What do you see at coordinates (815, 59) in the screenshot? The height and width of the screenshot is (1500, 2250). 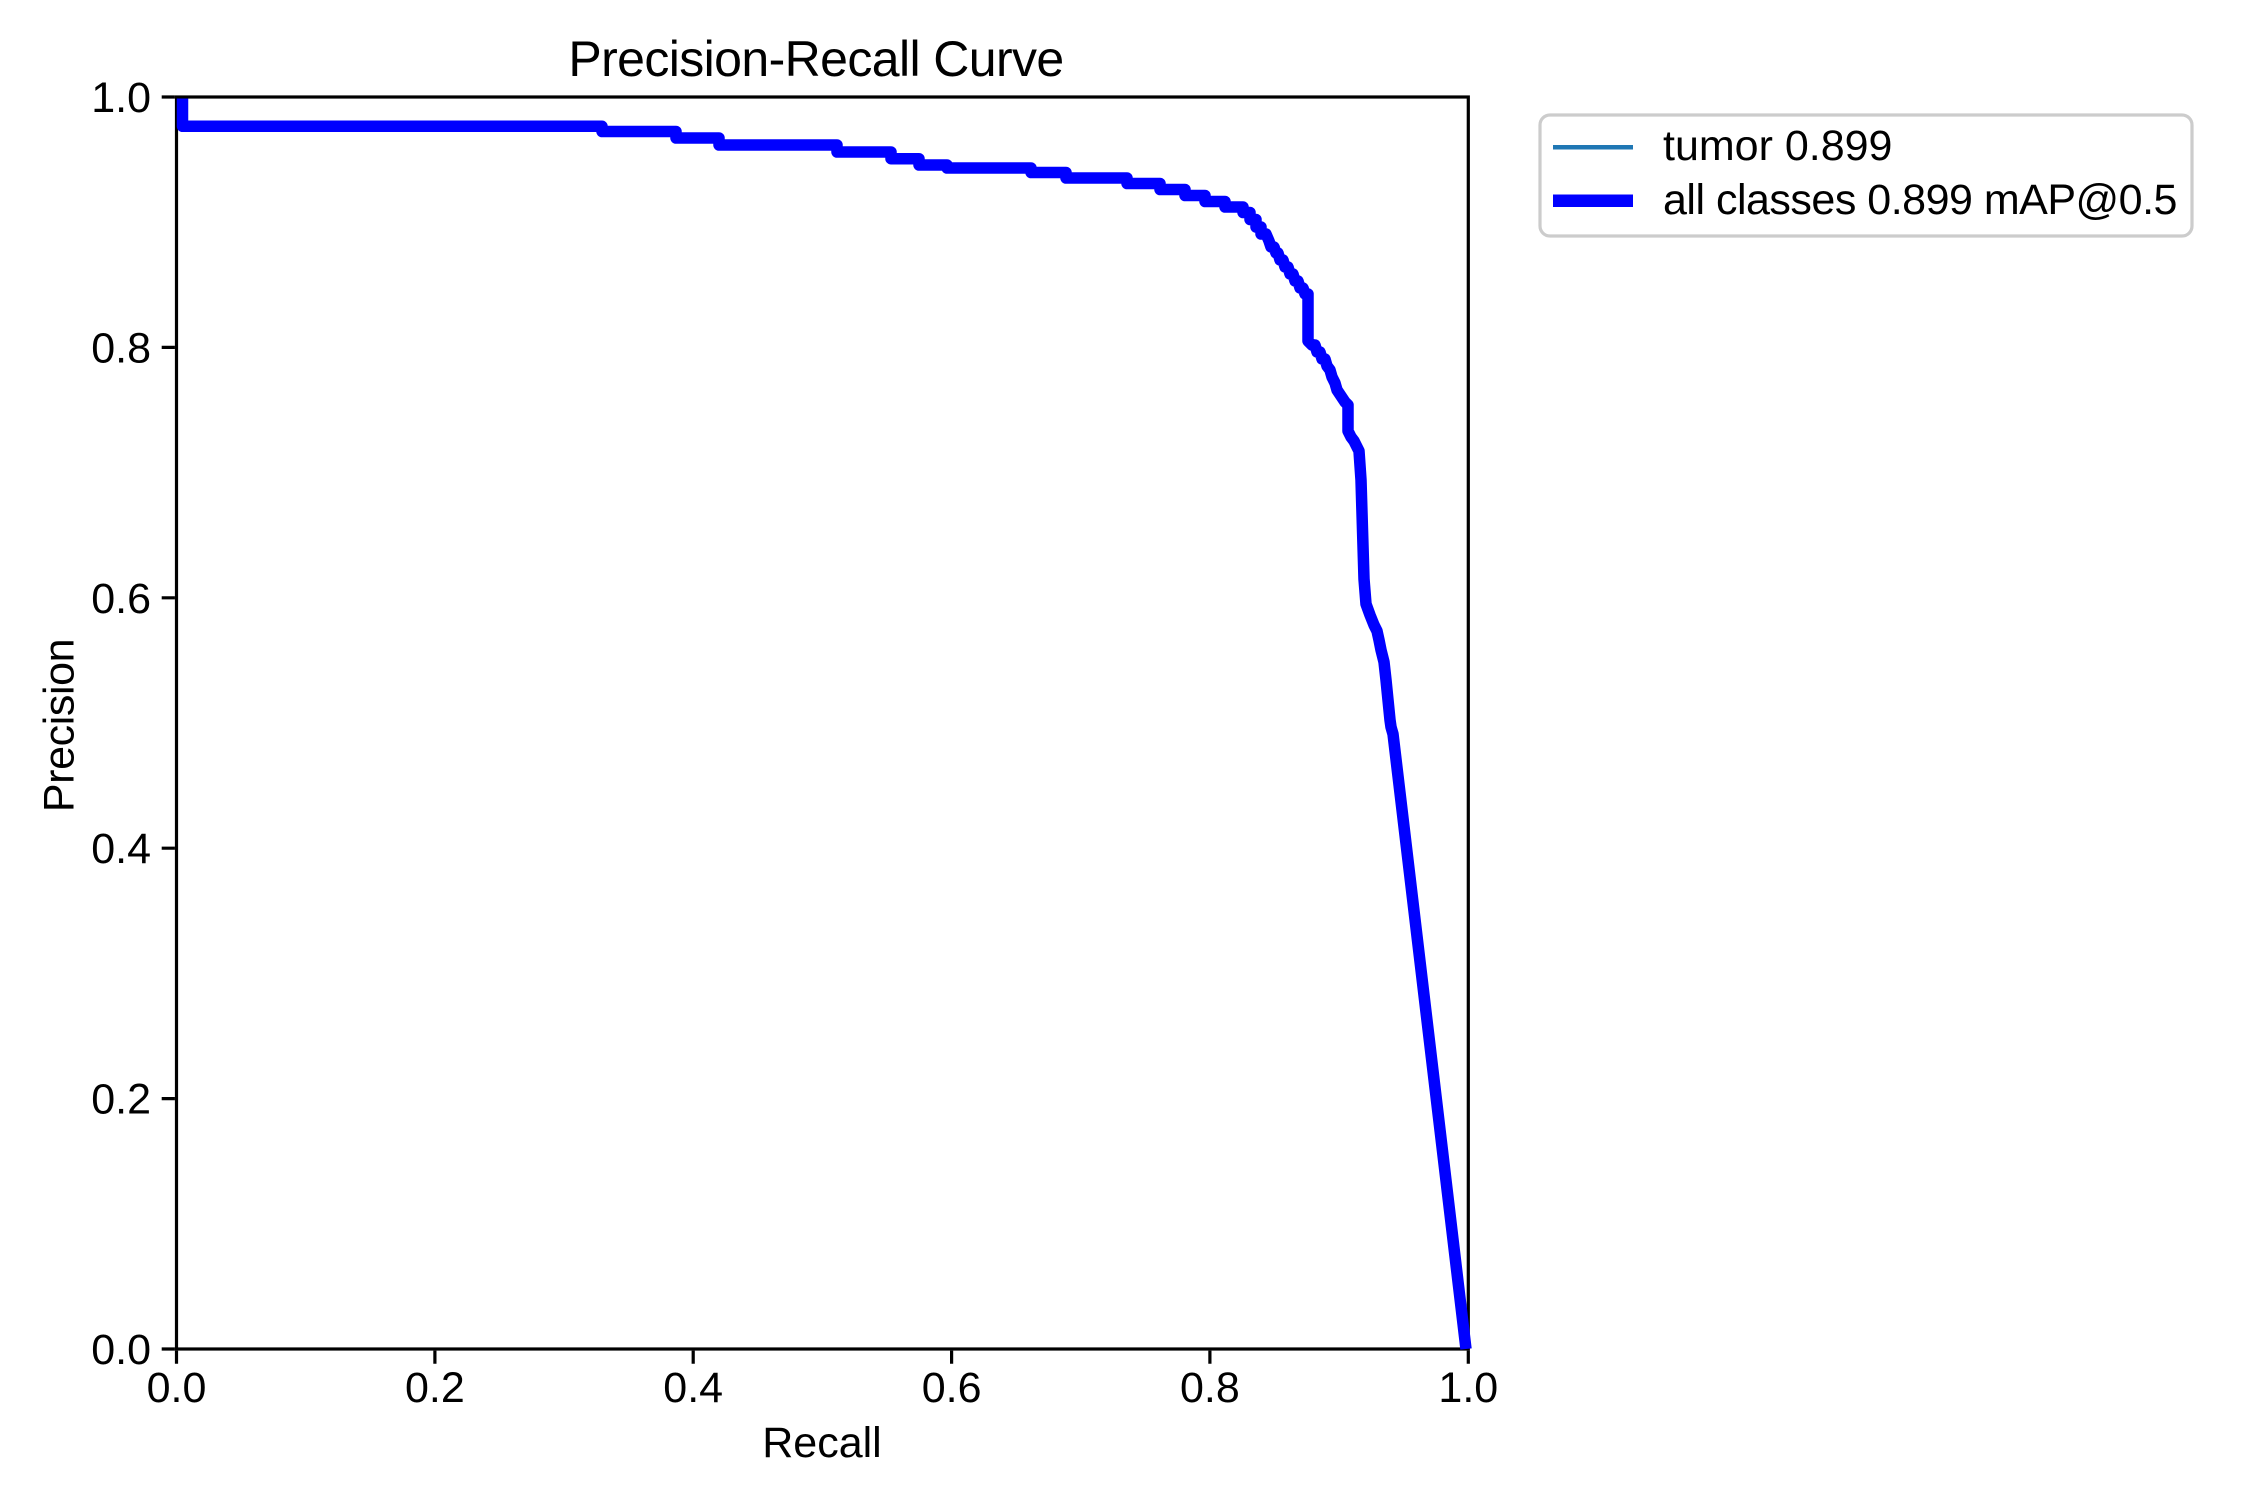 I see `svg-text: Precision-Recall Curve` at bounding box center [815, 59].